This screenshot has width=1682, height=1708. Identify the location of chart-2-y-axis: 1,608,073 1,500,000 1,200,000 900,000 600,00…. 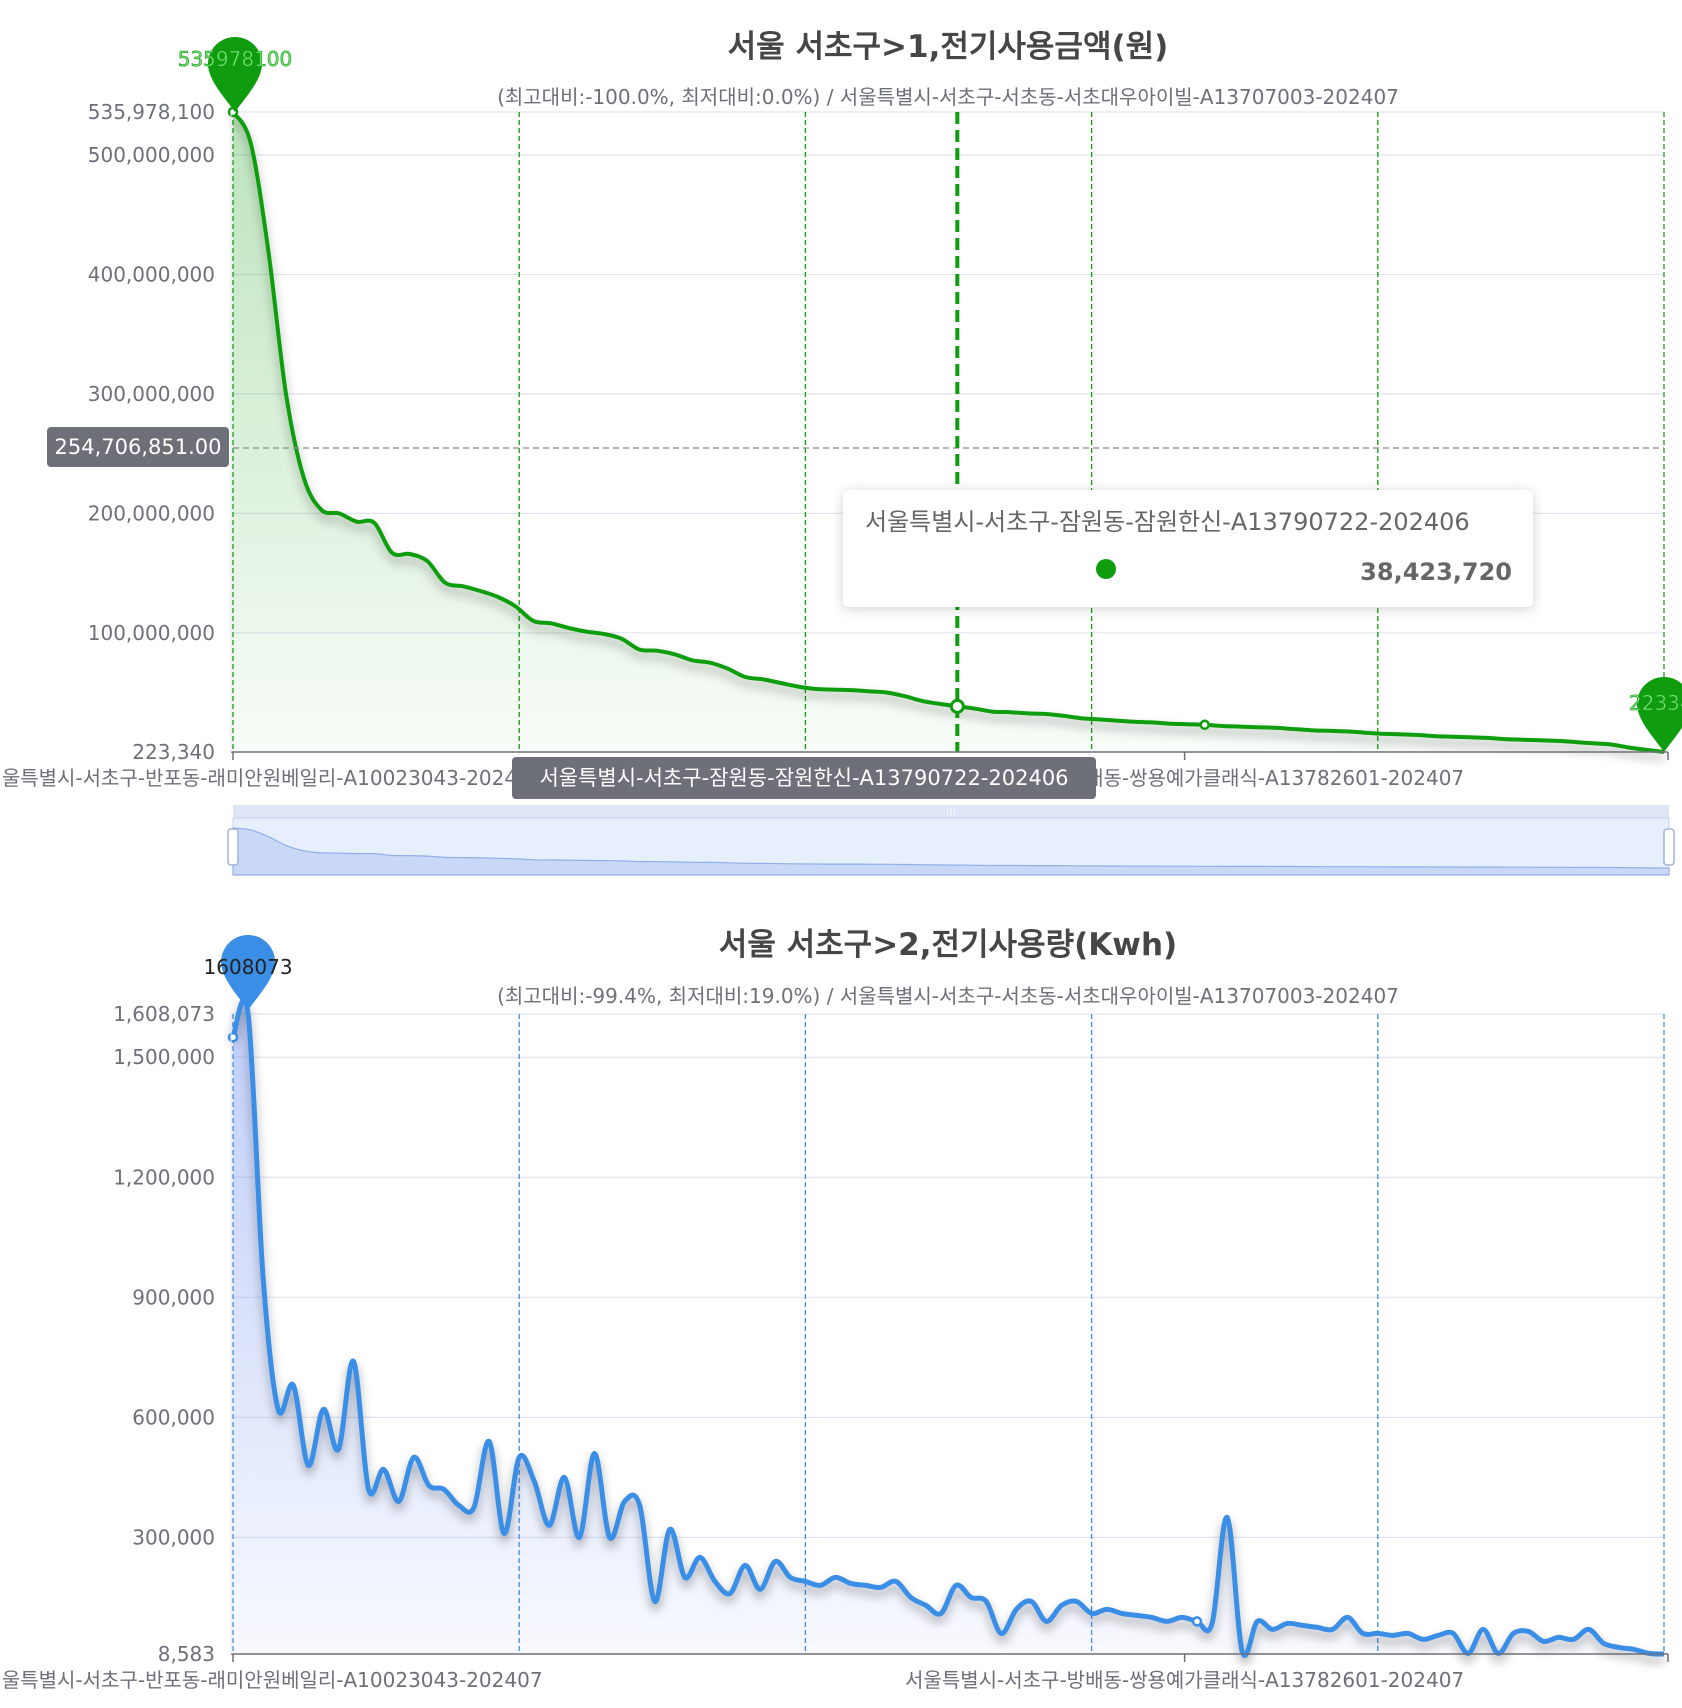
(164, 1334).